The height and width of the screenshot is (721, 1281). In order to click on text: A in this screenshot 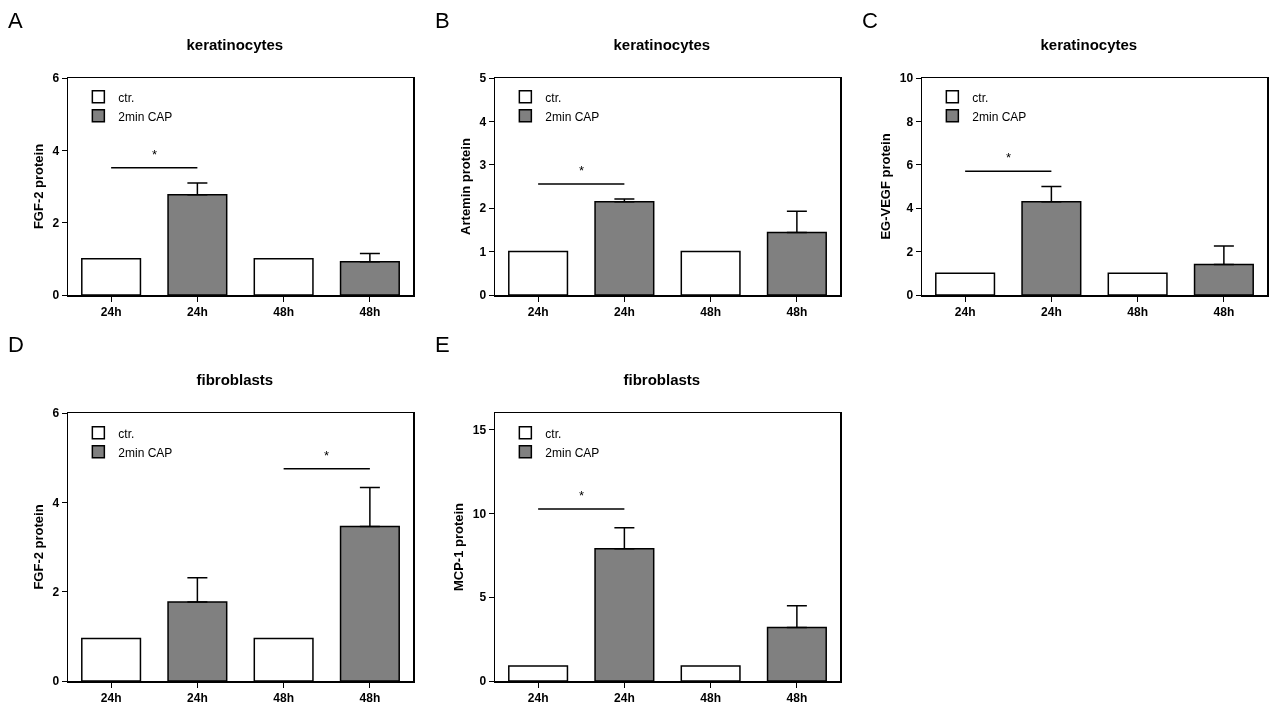, I will do `click(15, 20)`.